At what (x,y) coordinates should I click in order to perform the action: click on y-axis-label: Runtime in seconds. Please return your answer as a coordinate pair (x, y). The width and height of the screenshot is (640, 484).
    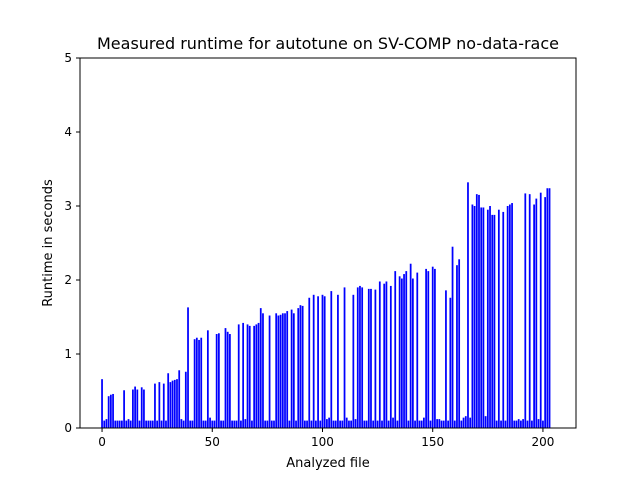
    Looking at the image, I should click on (48, 243).